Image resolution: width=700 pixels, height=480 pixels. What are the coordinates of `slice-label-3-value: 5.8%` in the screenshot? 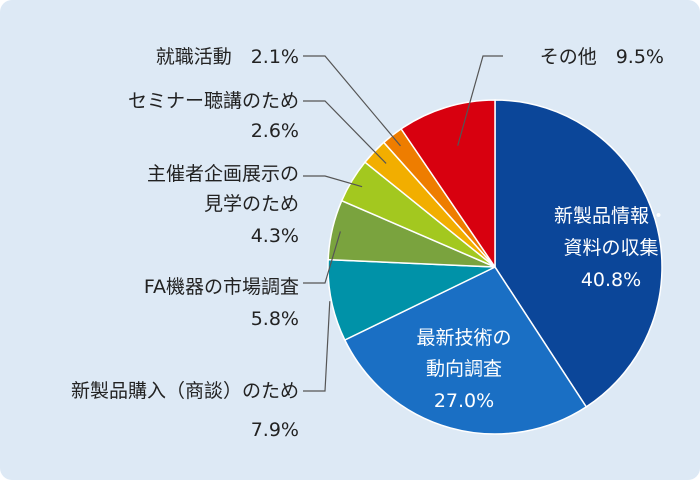 It's located at (275, 319).